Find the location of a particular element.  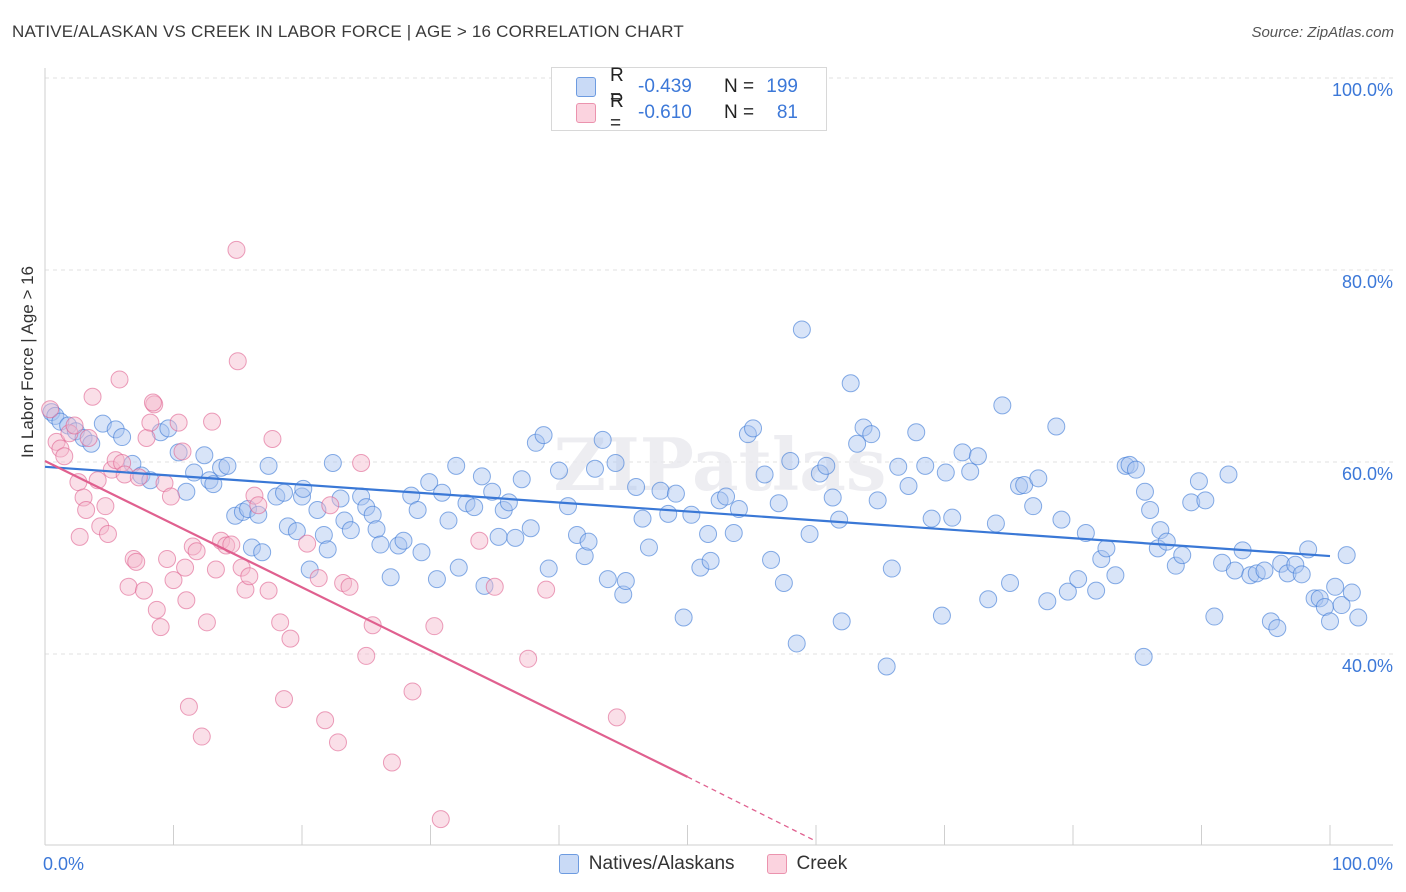

n-value: 199 is located at coordinates (782, 86).